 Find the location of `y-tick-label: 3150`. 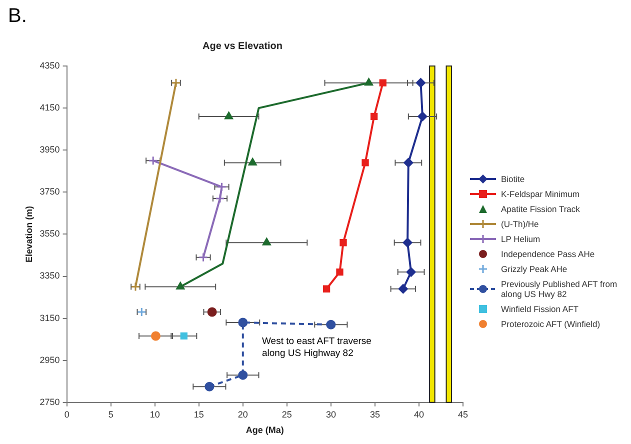

y-tick-label: 3150 is located at coordinates (50, 317).